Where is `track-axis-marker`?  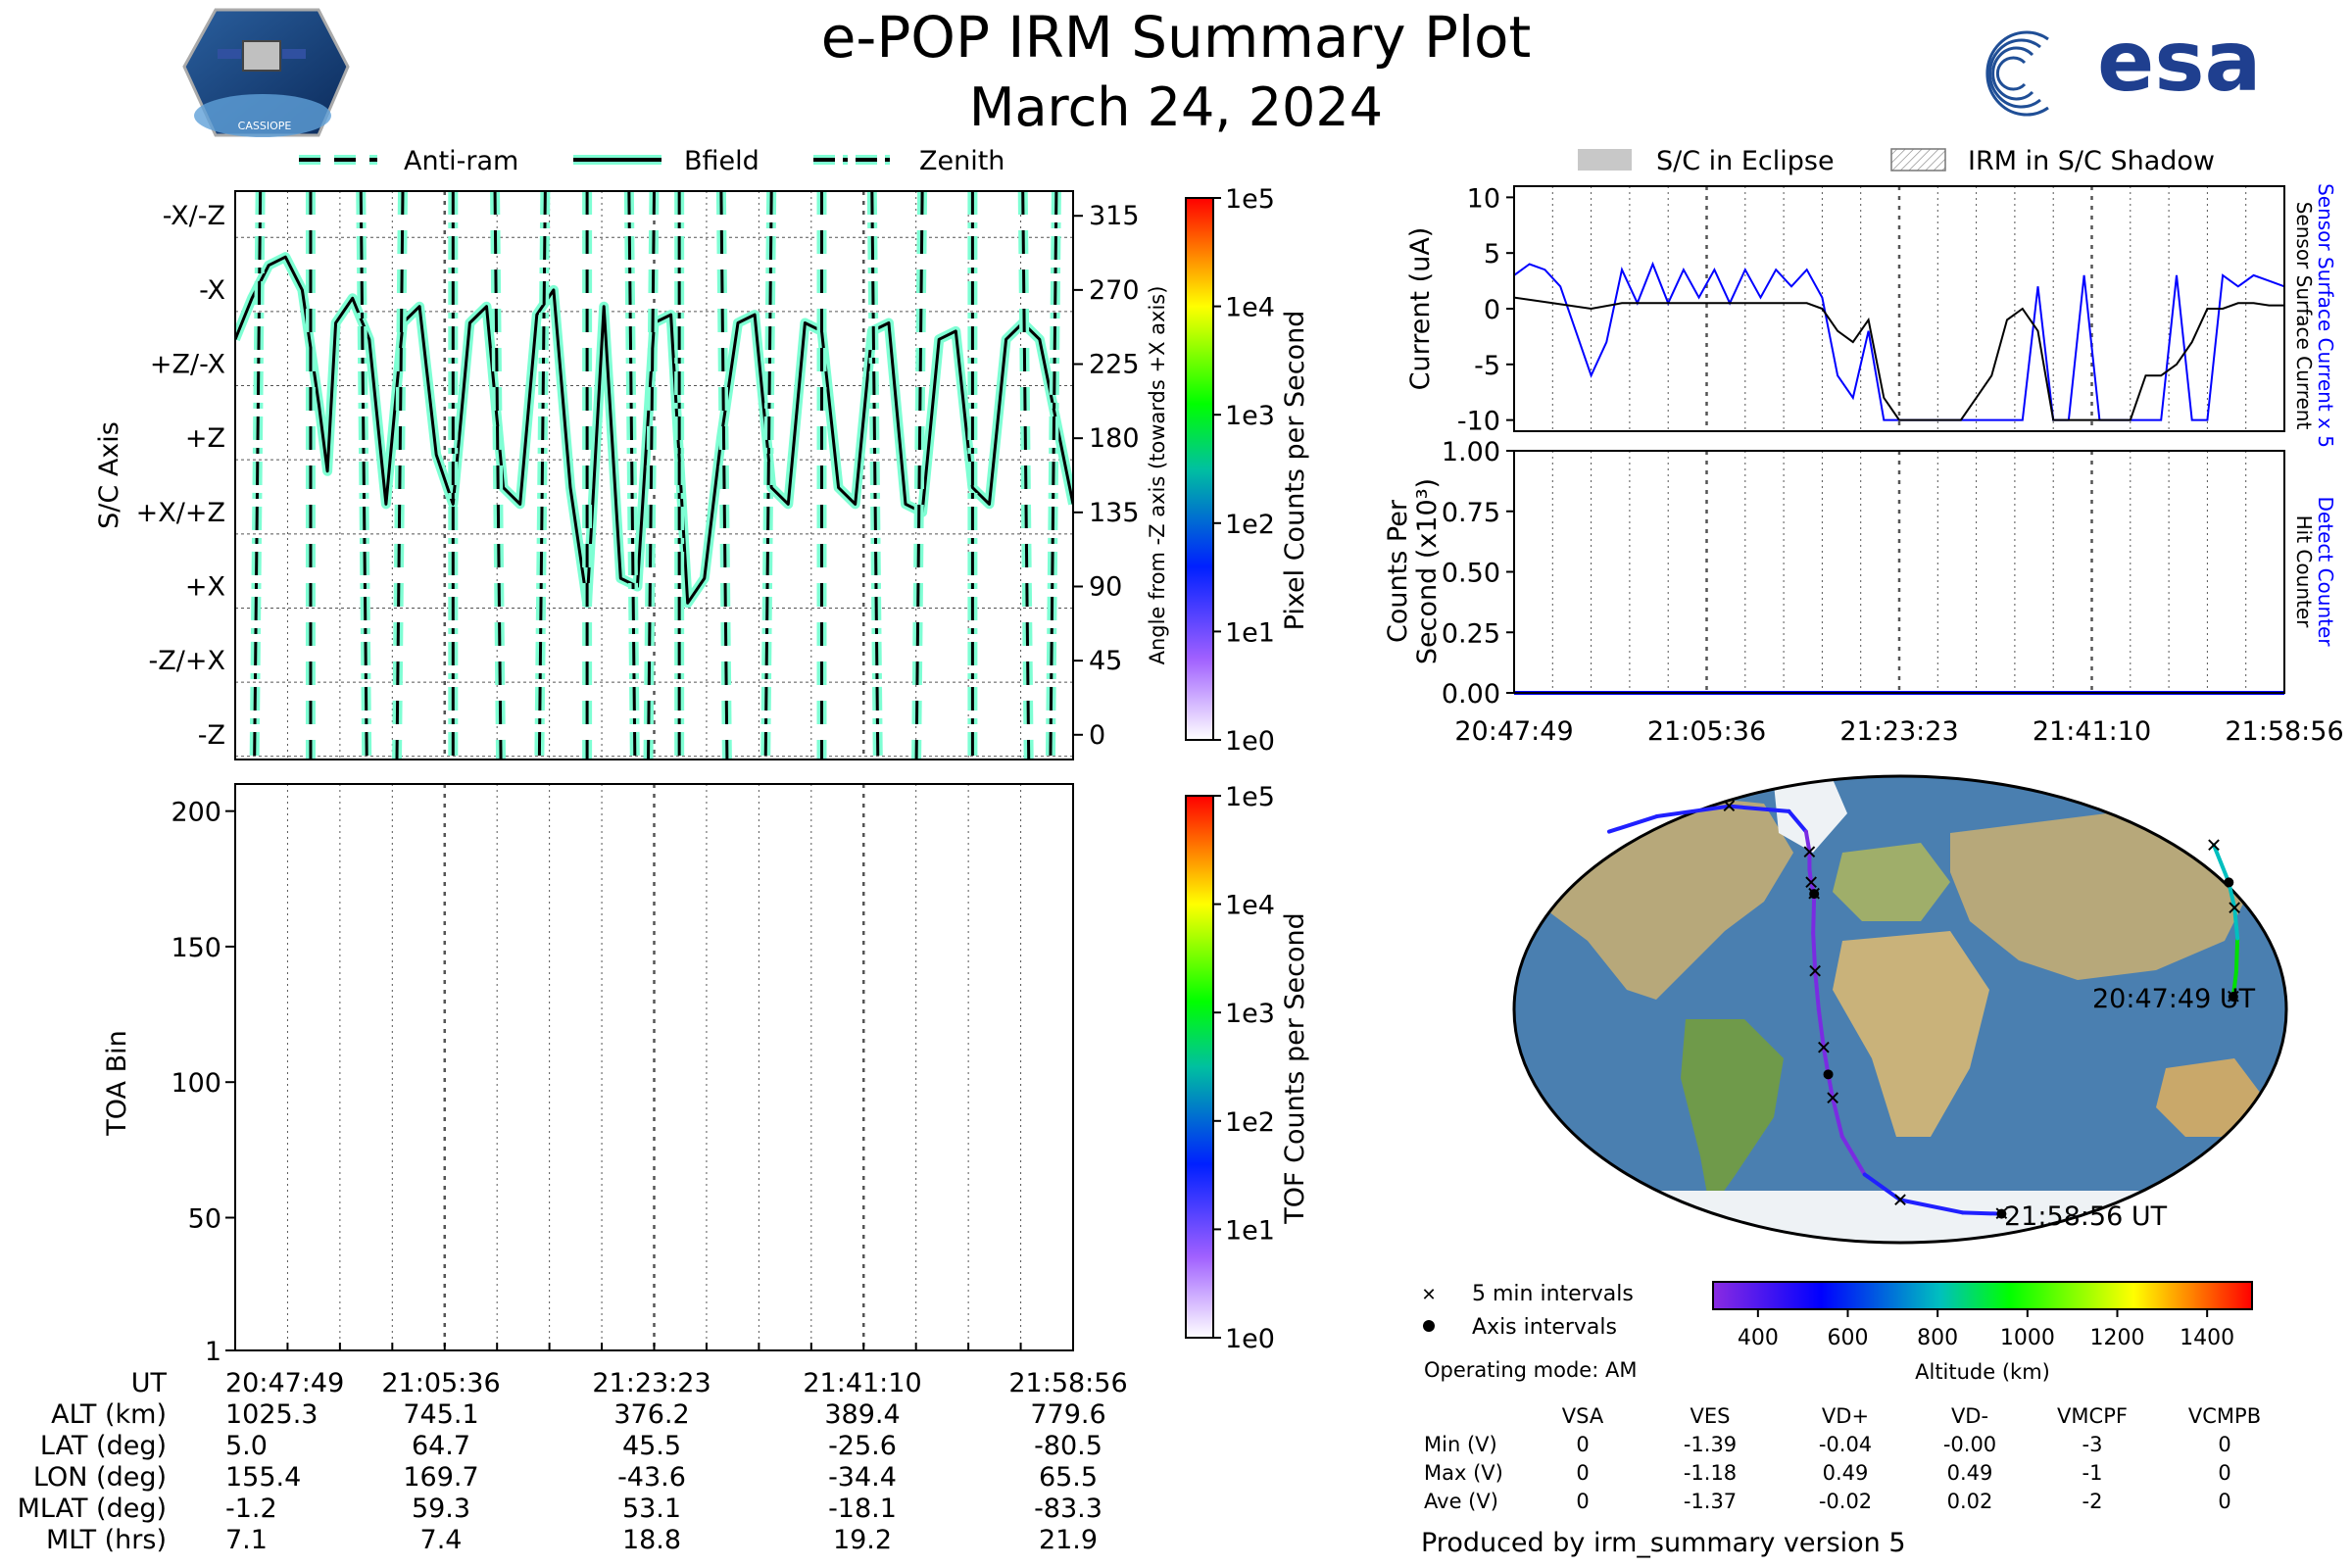 track-axis-marker is located at coordinates (2001, 1213).